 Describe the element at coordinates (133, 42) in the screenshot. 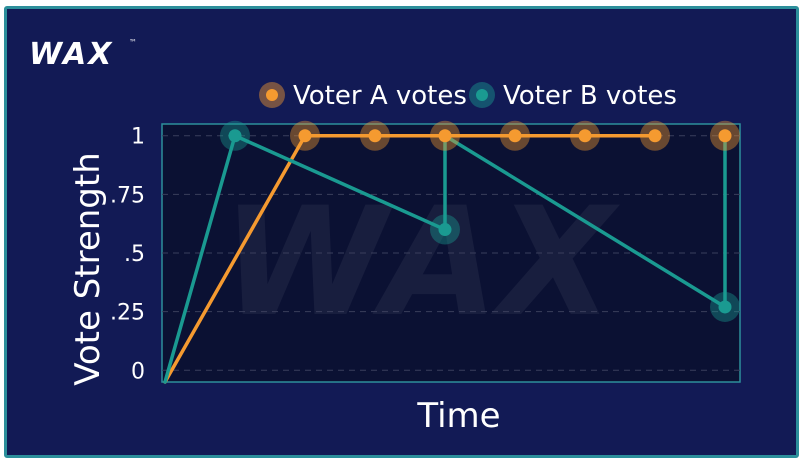

I see `wax-logo-trademark: ™` at that location.